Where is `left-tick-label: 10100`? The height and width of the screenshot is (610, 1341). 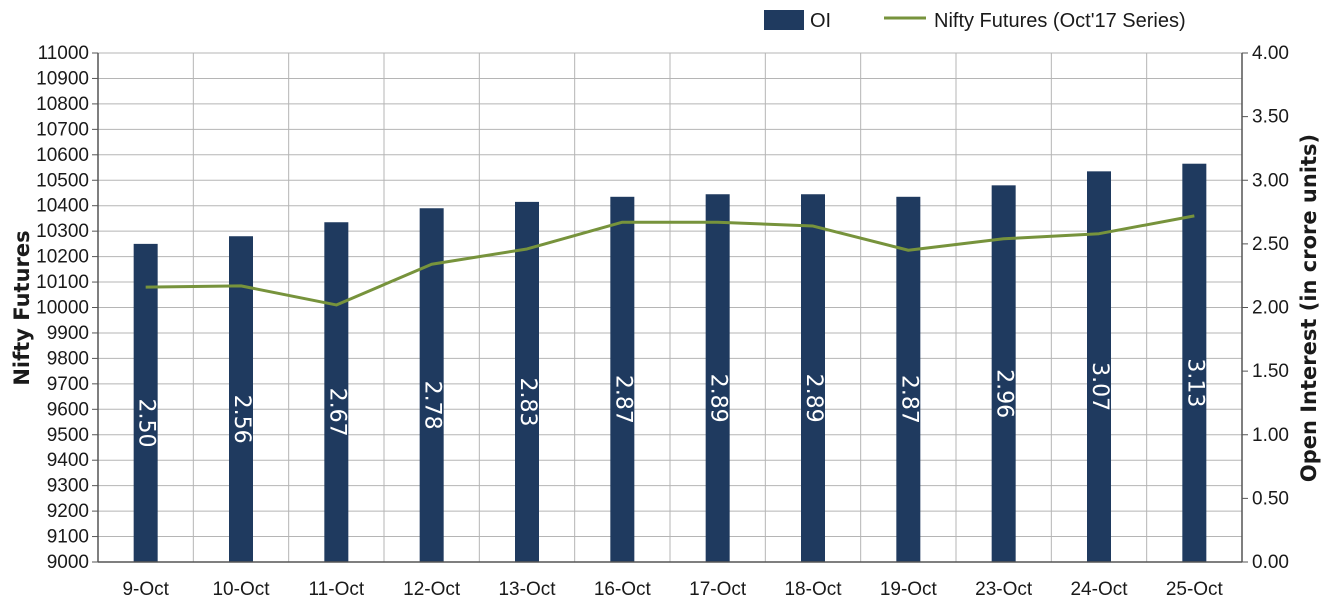
left-tick-label: 10100 is located at coordinates (62, 282).